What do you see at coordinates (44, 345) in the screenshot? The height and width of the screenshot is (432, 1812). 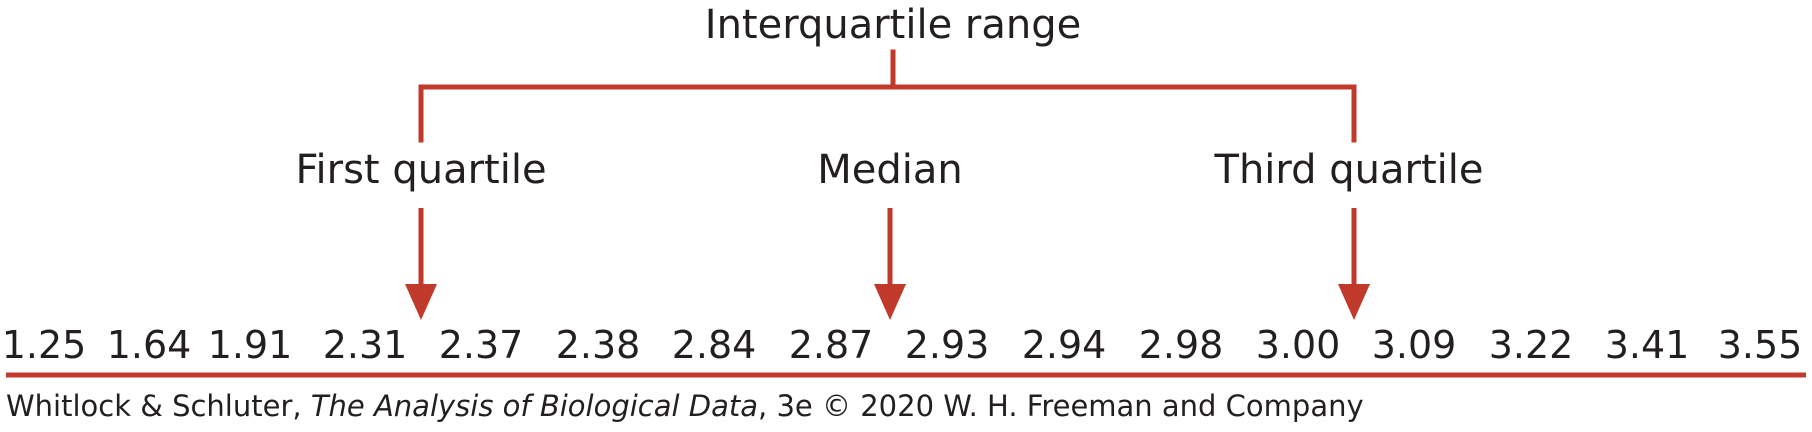 I see `value-1: 1.25` at bounding box center [44, 345].